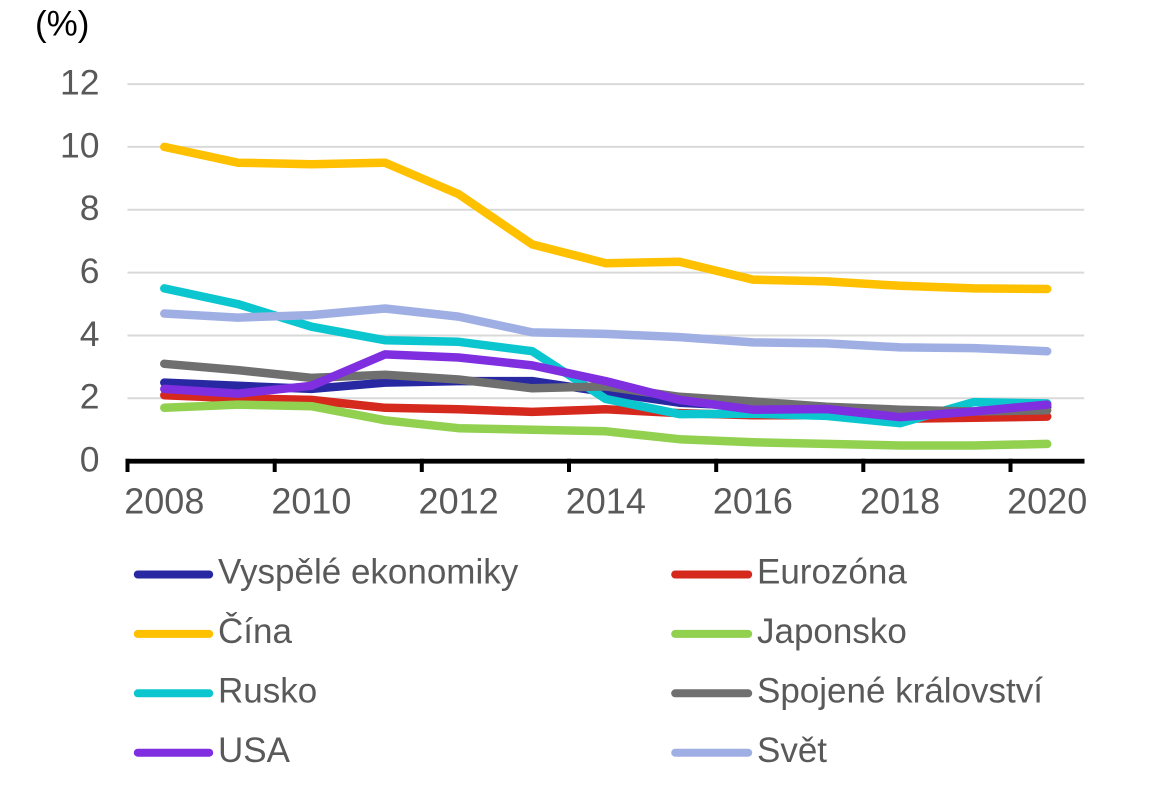  Describe the element at coordinates (267, 690) in the screenshot. I see `svg-text: Rusko` at that location.